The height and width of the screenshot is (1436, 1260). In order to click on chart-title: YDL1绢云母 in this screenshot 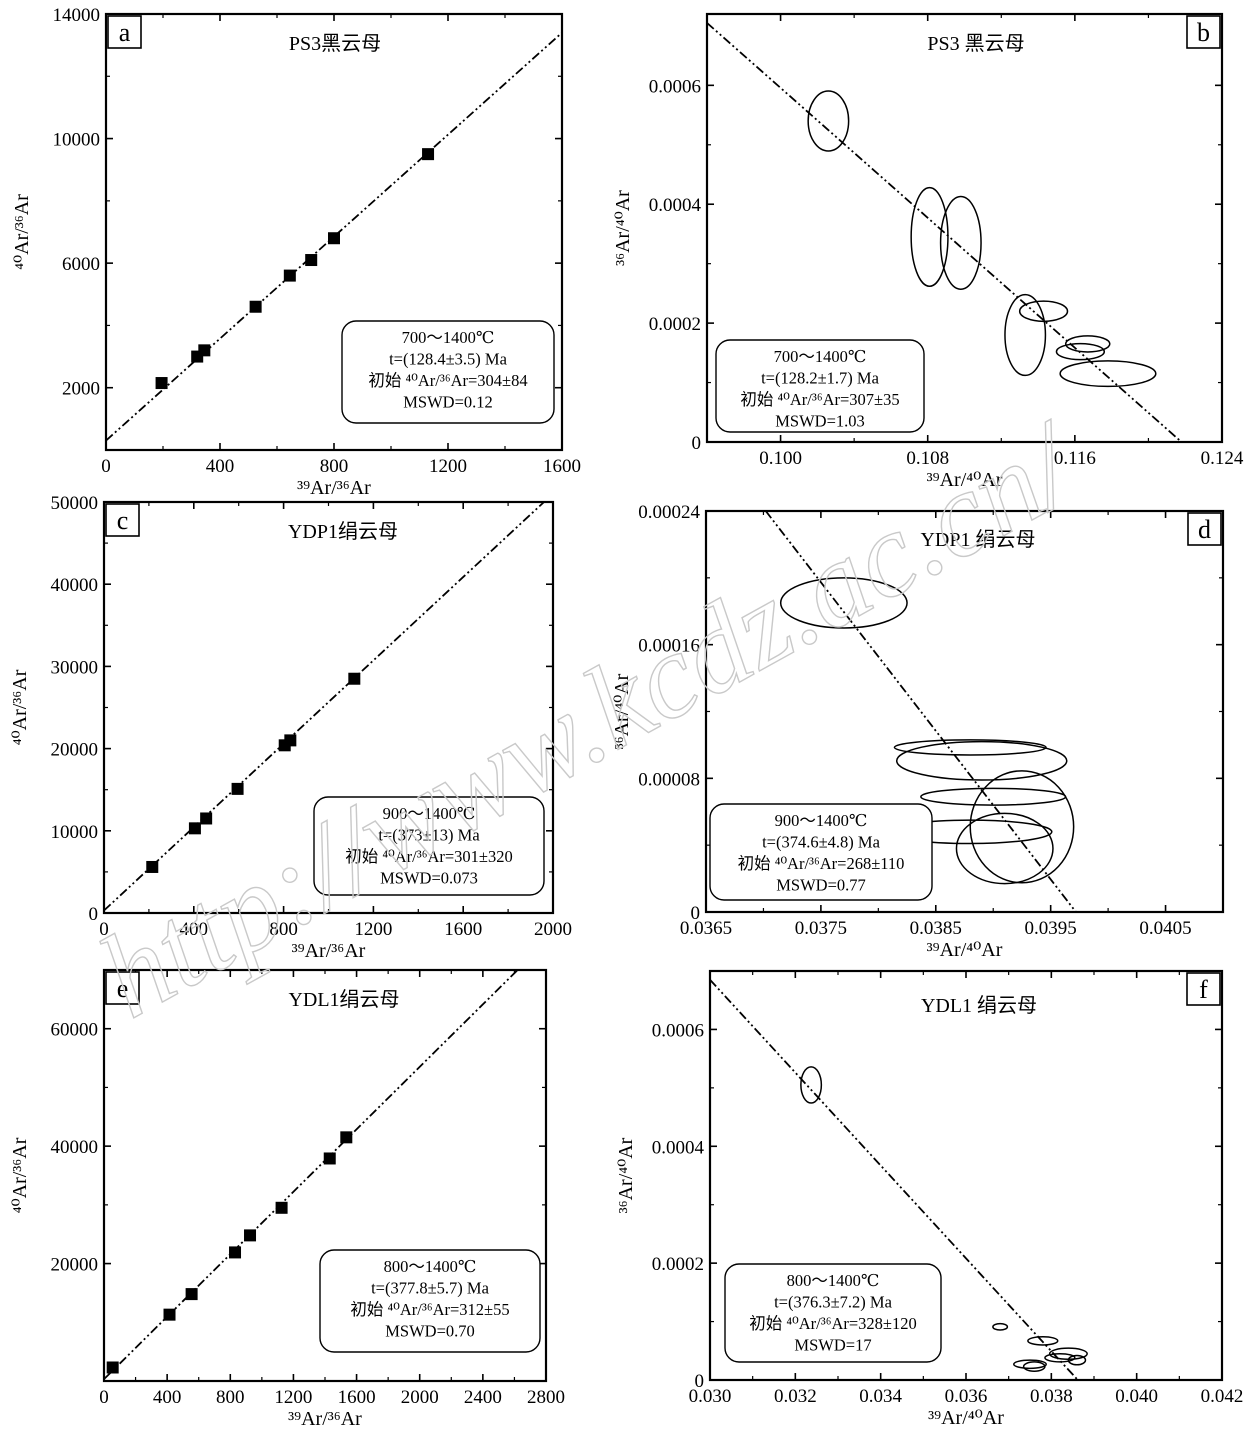, I will do `click(343, 999)`.